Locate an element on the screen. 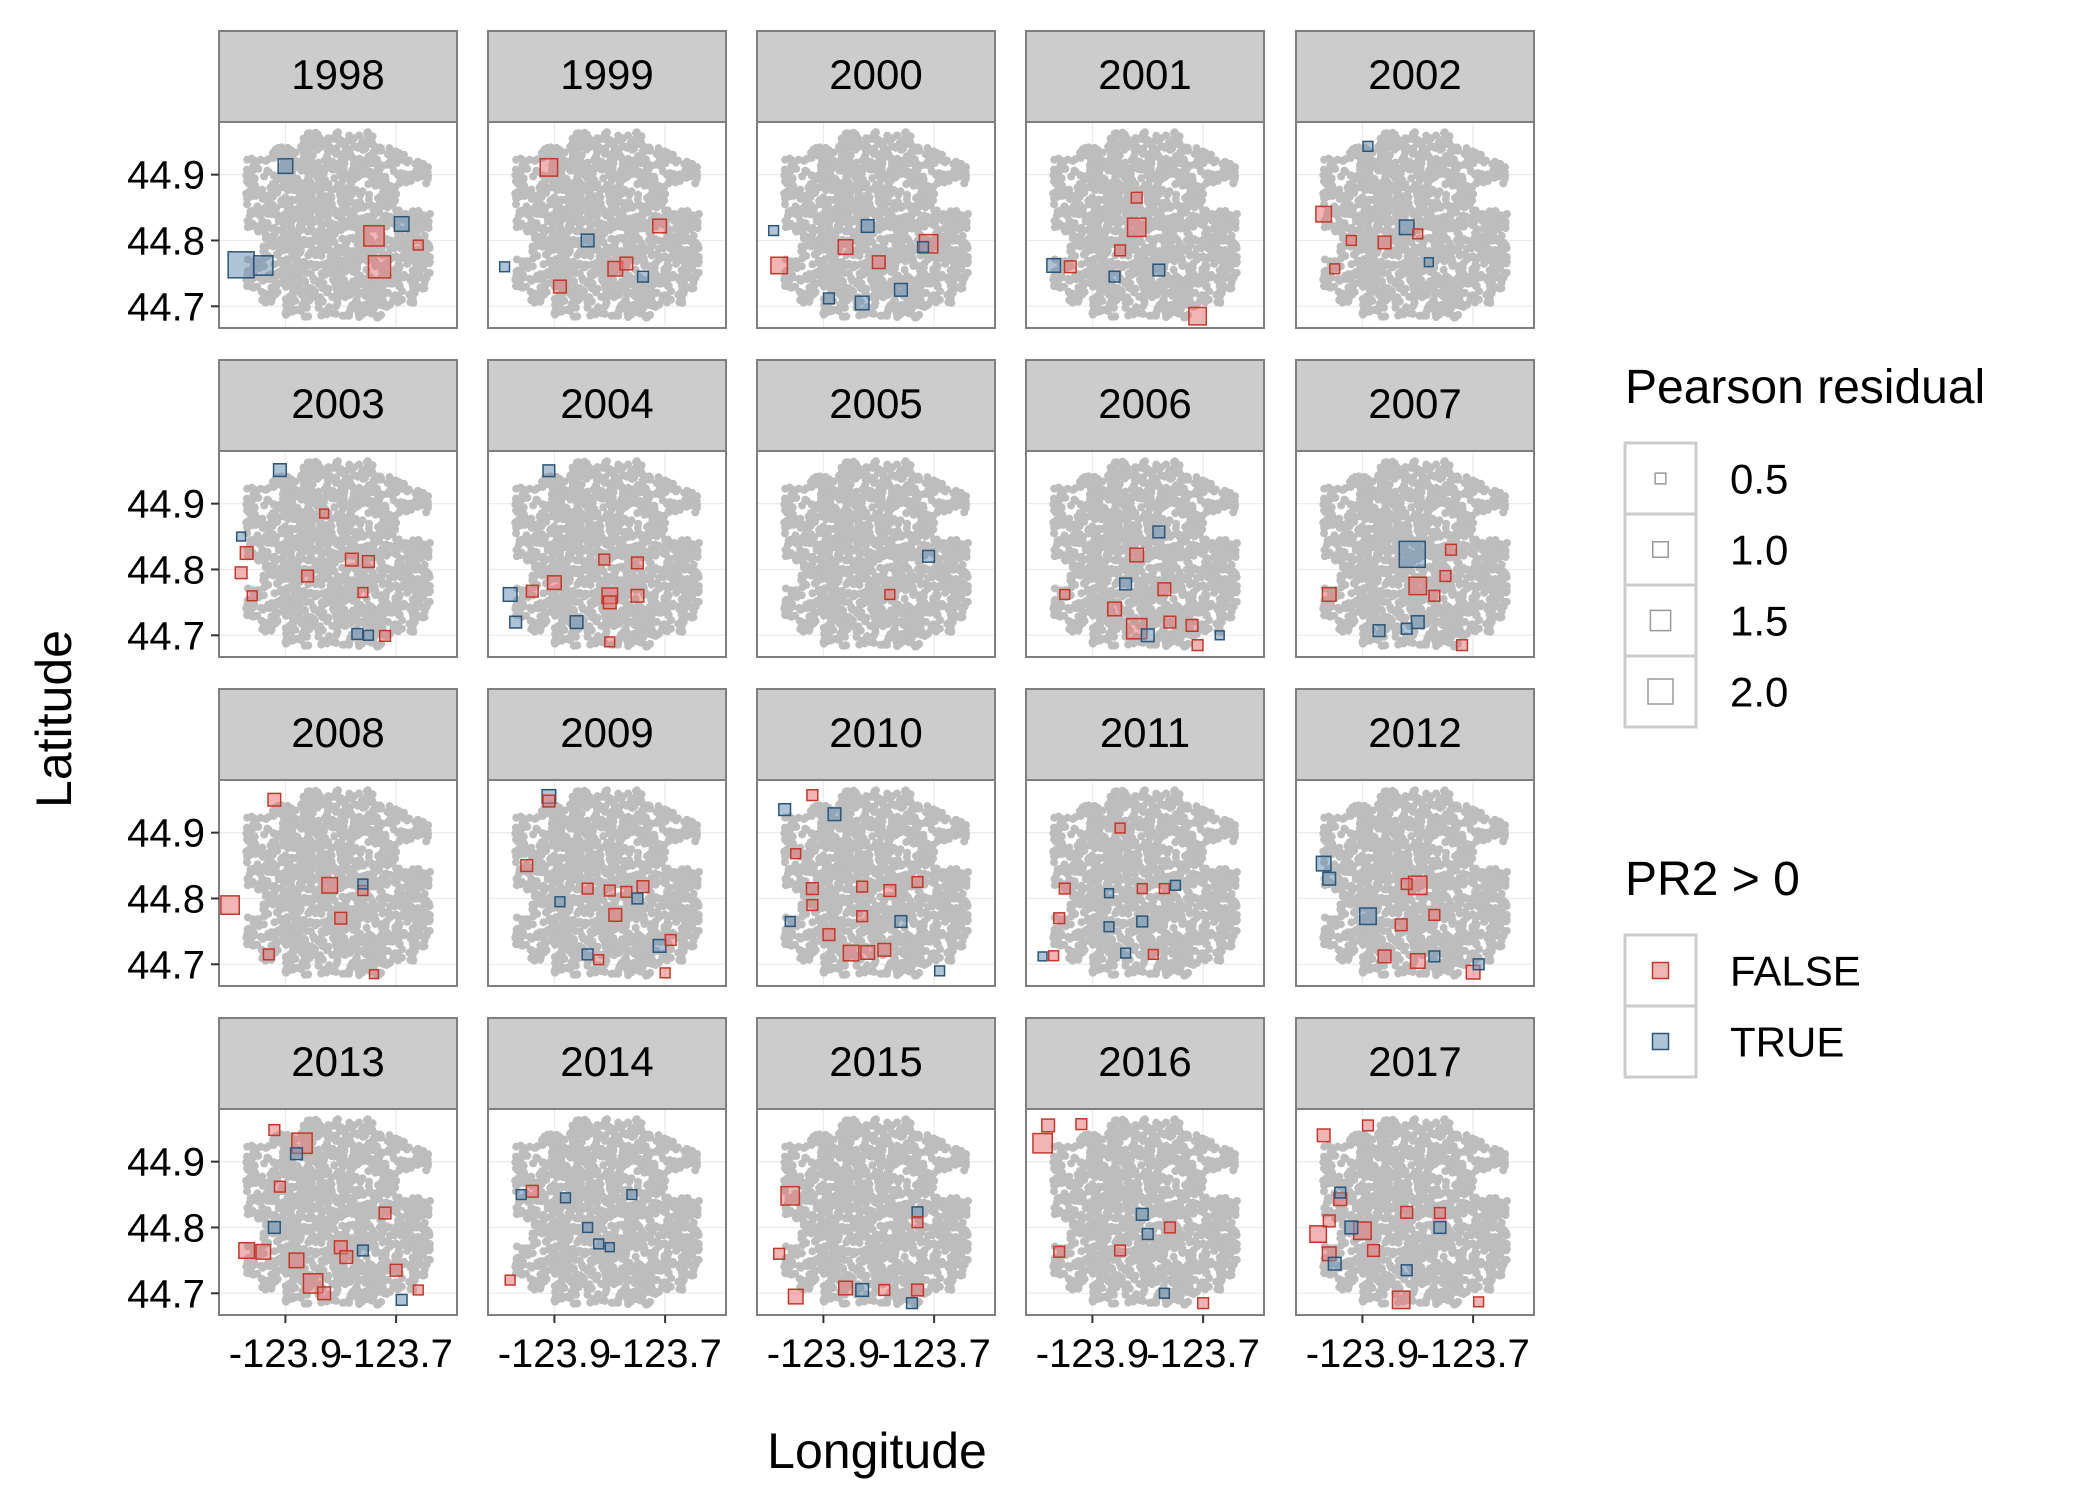  facet-strip-label: 1999 is located at coordinates (606, 74).